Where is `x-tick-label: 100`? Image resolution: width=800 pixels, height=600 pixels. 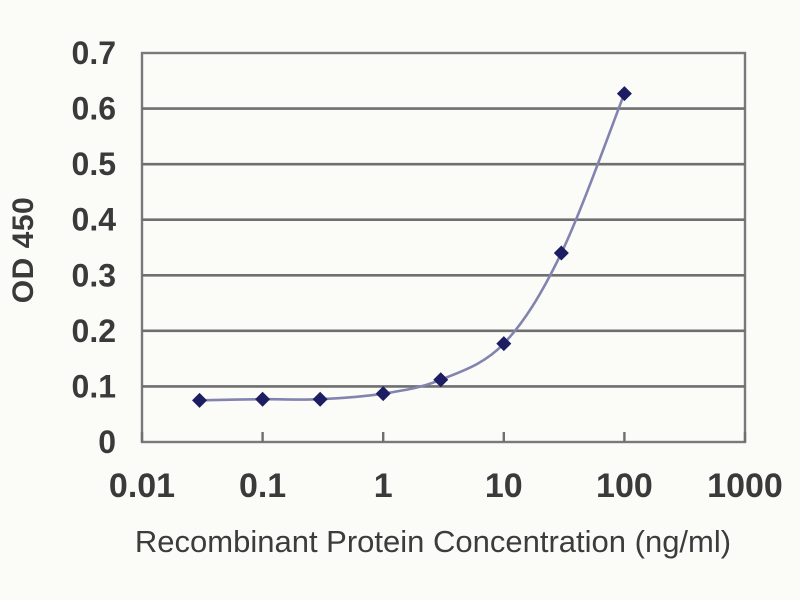 x-tick-label: 100 is located at coordinates (624, 486).